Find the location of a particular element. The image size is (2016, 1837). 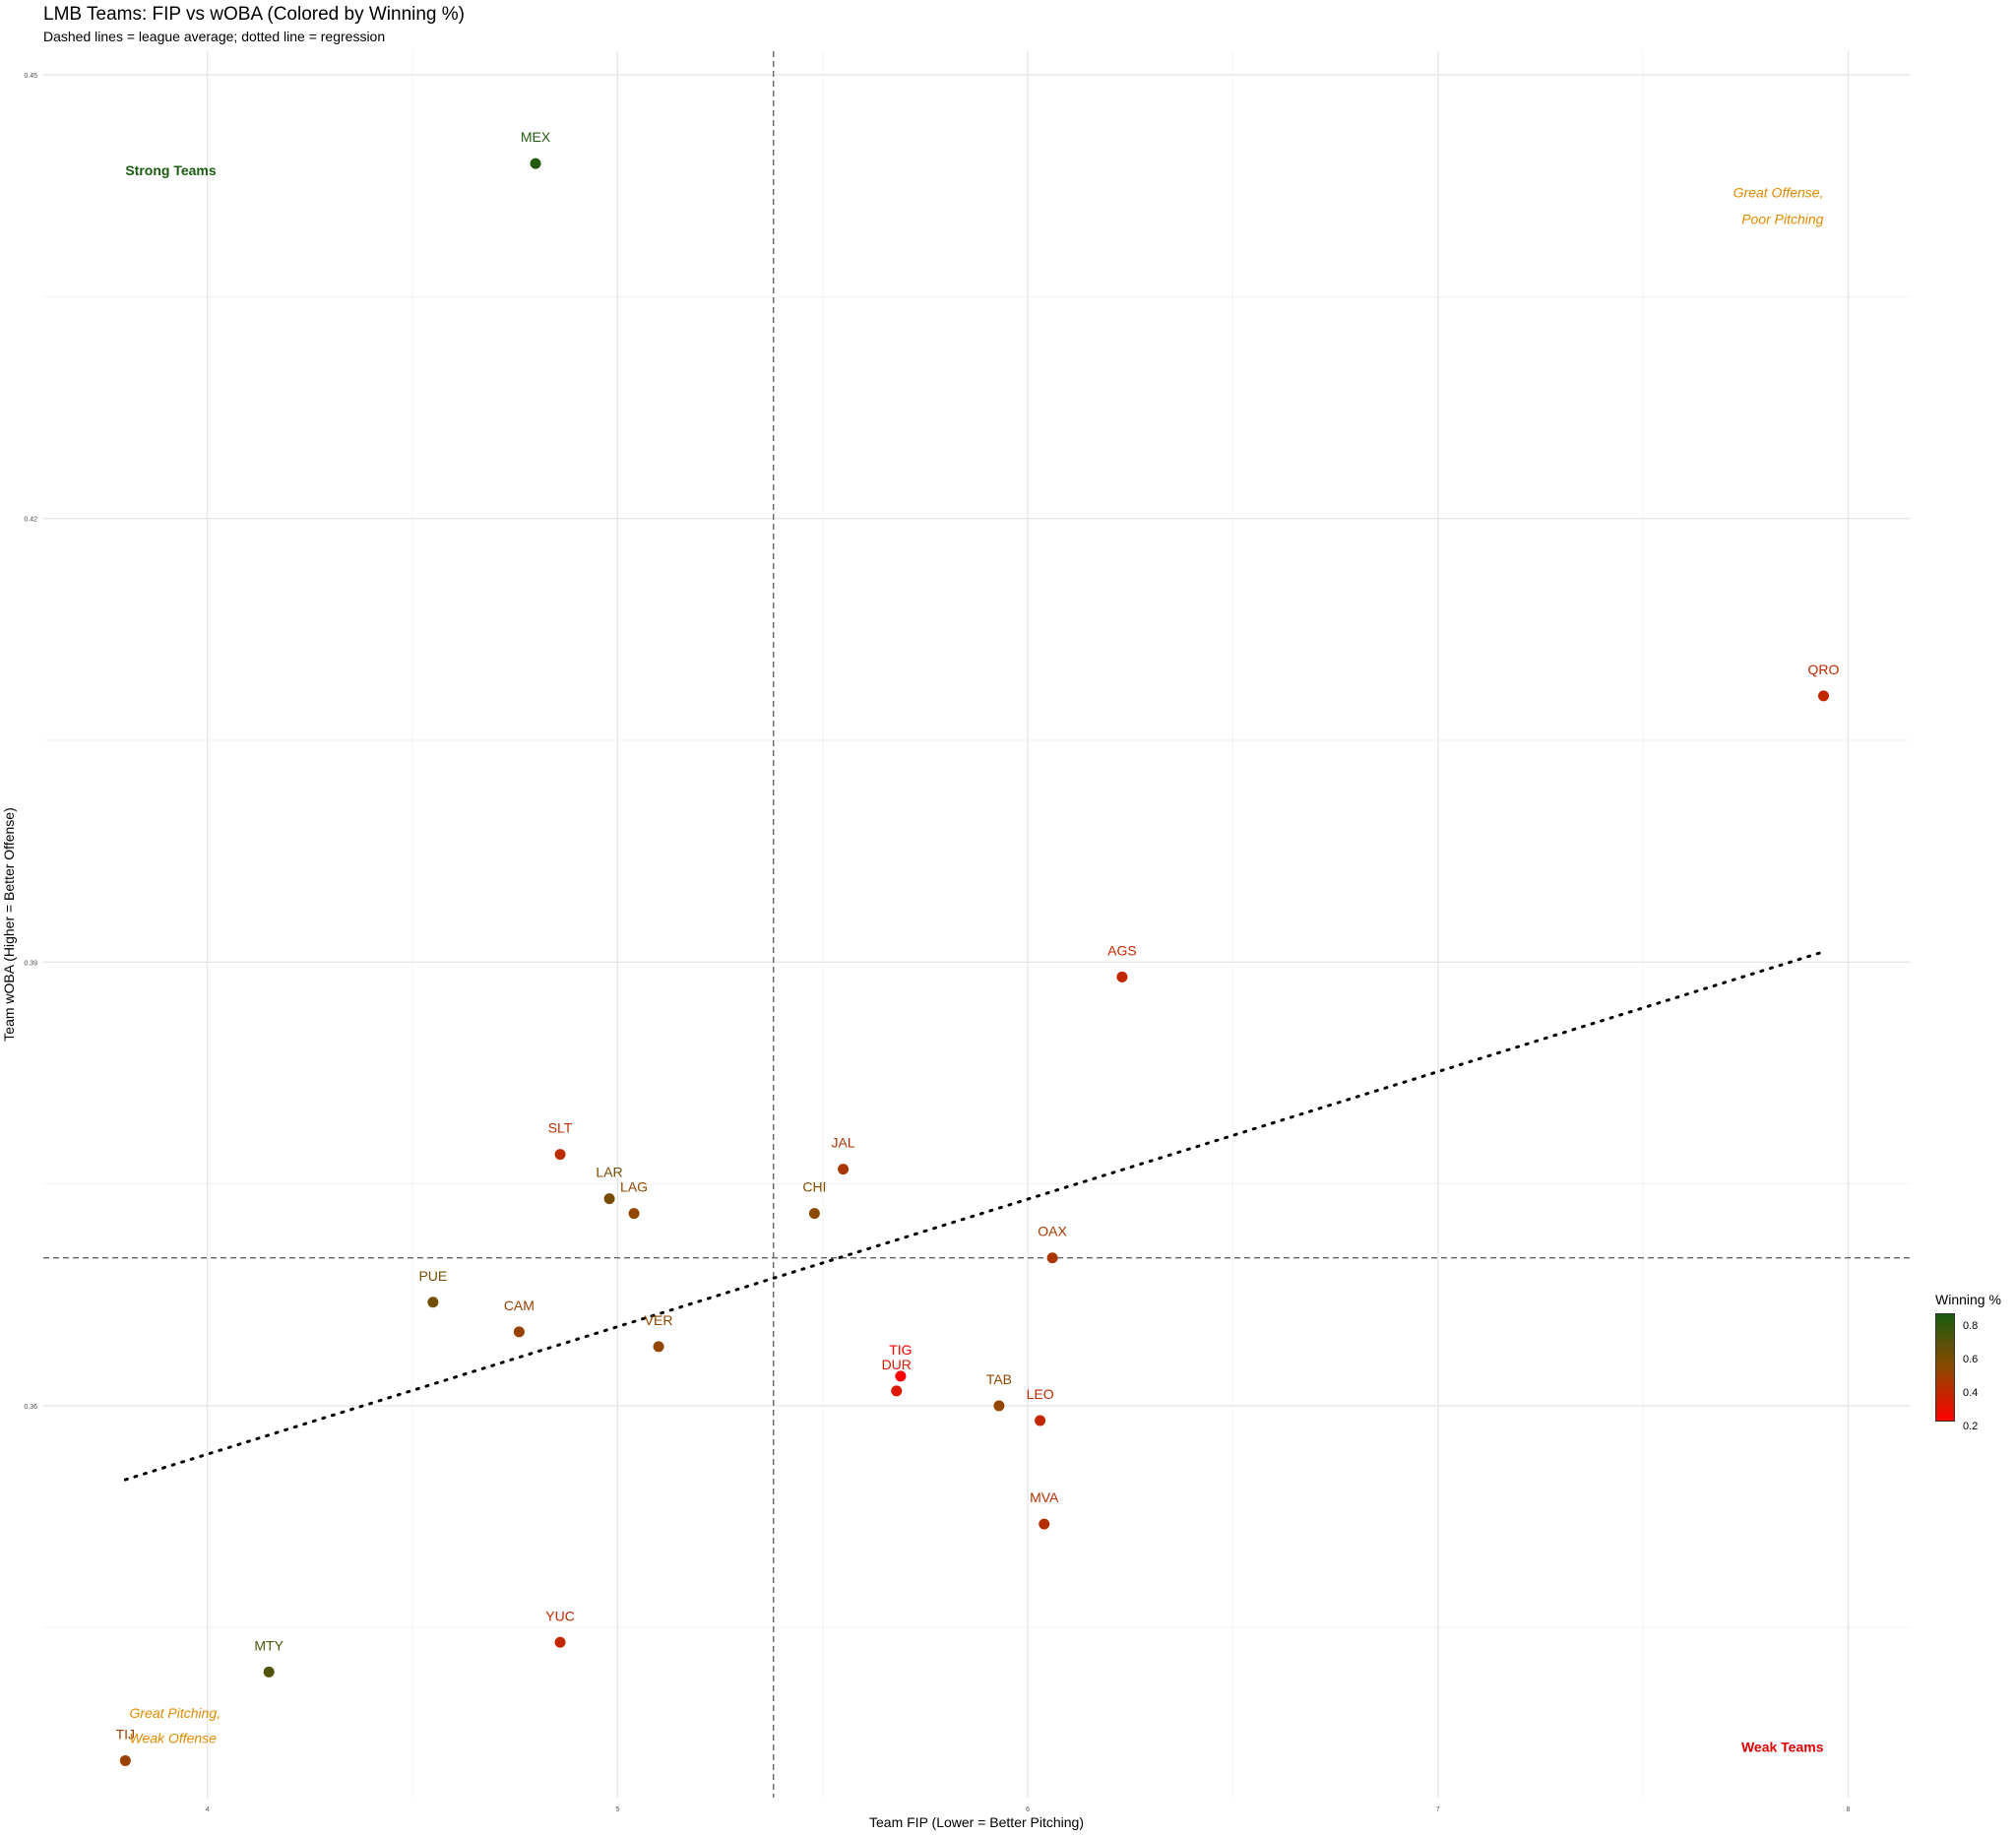

quadrant-annotation: Weak Offense is located at coordinates (174, 1737).